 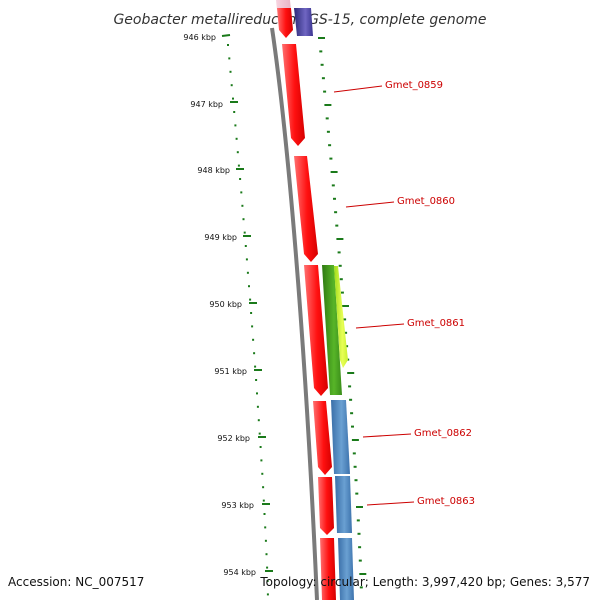 I want to click on accession-text: Accession: NC_007517, so click(x=76, y=582).